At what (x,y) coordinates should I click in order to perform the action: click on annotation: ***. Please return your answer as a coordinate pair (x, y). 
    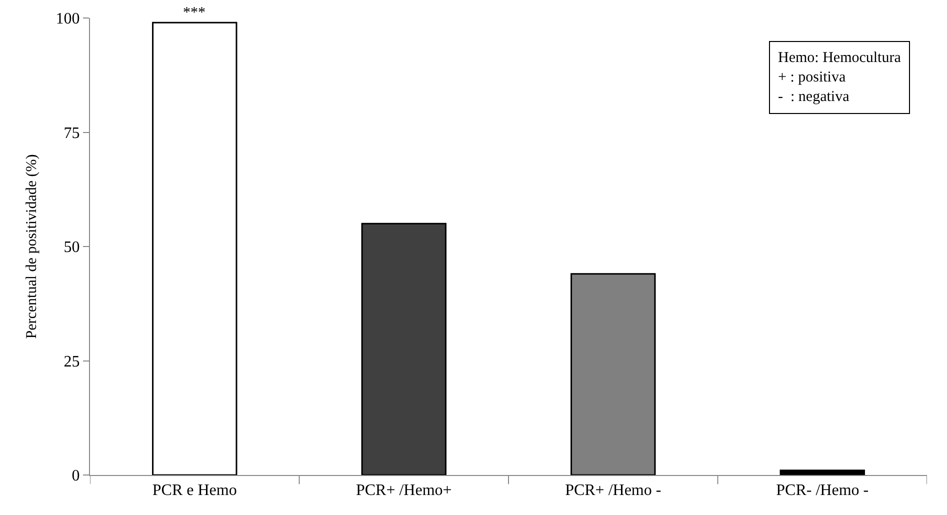
    Looking at the image, I should click on (194, 13).